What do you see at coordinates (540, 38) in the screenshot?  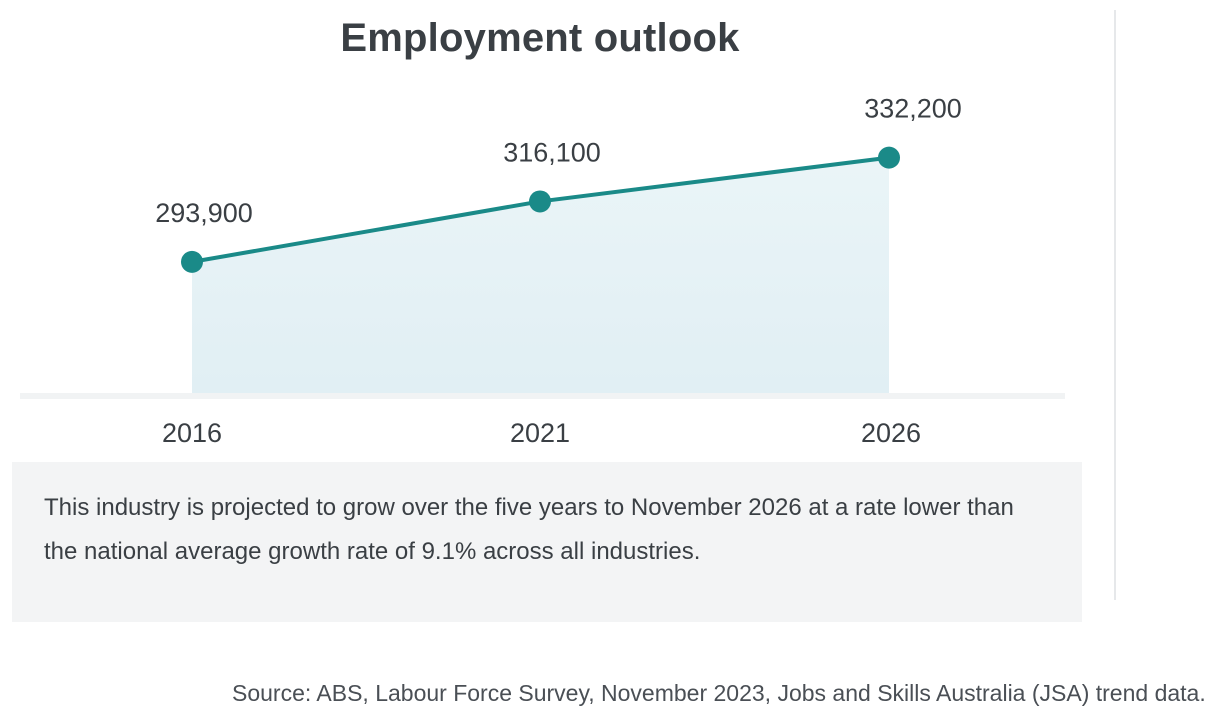 I see `chart-title: Employment outlook` at bounding box center [540, 38].